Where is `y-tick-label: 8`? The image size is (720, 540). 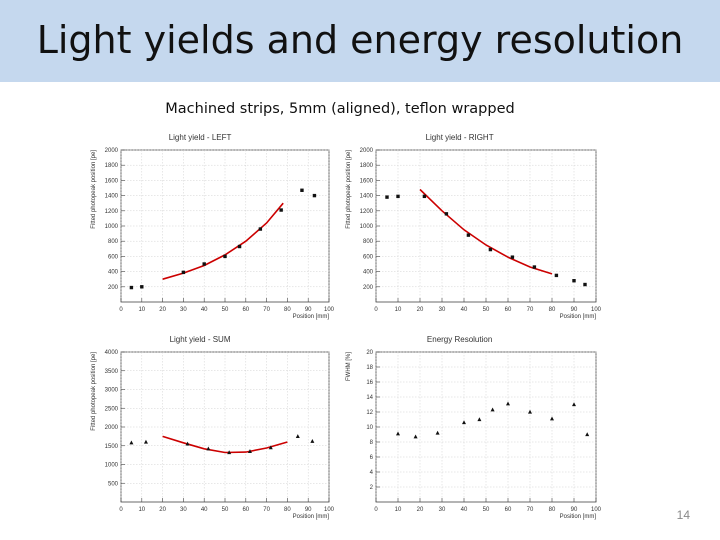
y-tick-label: 8 is located at coordinates (372, 443).